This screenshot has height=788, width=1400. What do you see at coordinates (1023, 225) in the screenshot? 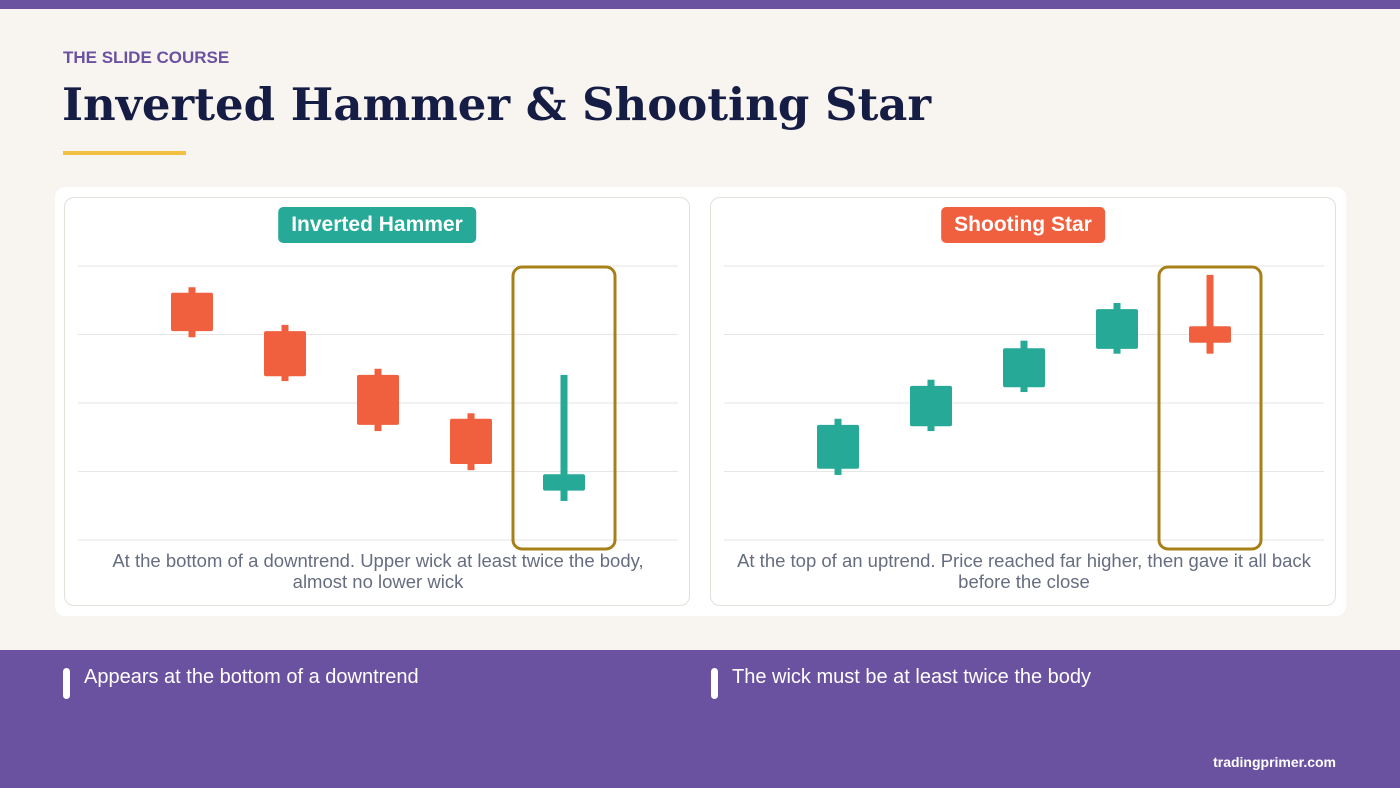
I see `panel-label: Shooting Star` at bounding box center [1023, 225].